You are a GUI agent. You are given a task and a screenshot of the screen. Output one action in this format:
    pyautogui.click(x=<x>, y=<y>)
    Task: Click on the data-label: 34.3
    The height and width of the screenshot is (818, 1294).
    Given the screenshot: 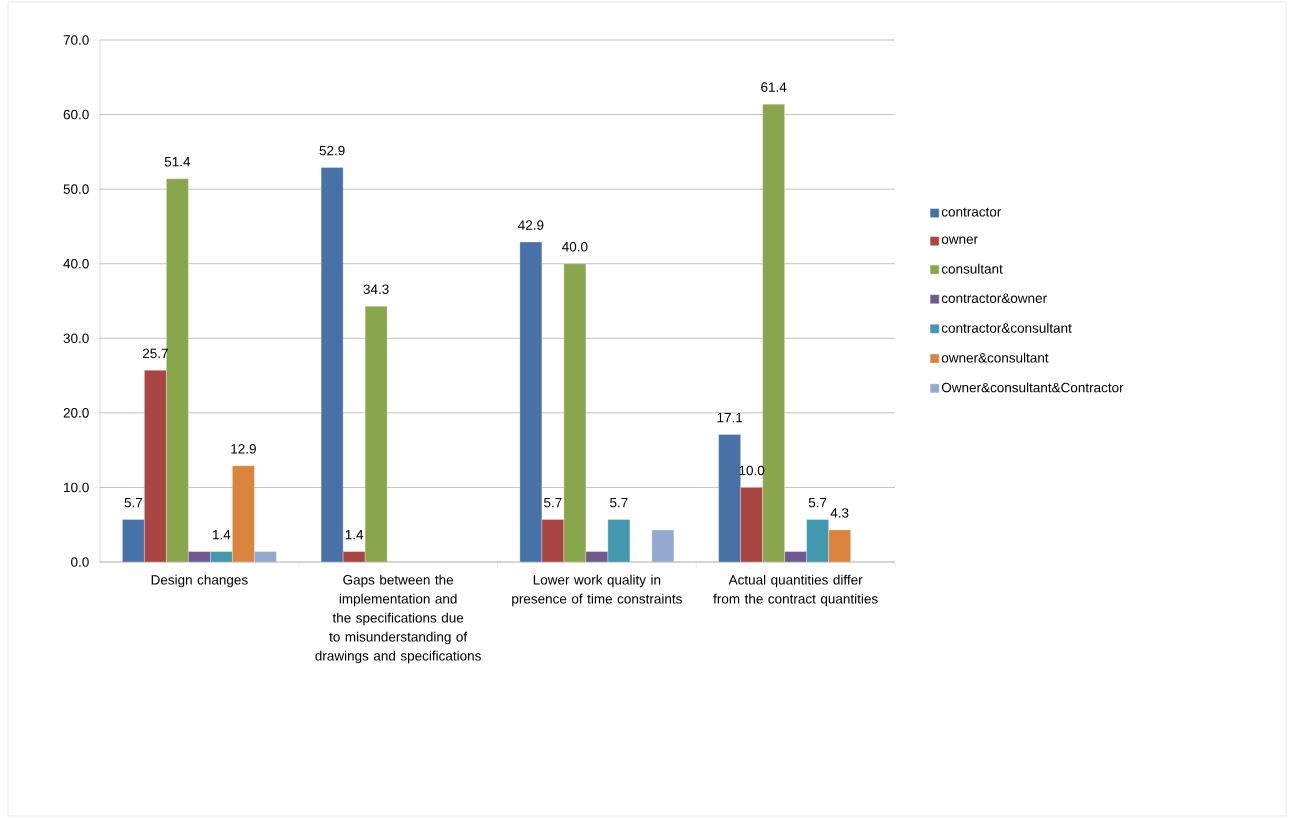 What is the action you would take?
    pyautogui.click(x=376, y=289)
    